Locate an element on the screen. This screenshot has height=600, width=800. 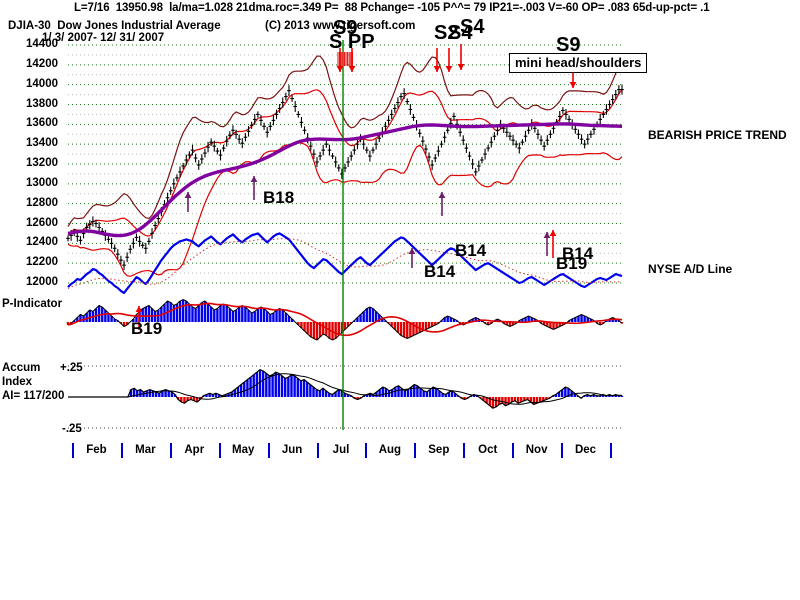
price-axis-tick: 14200 is located at coordinates (42, 63).